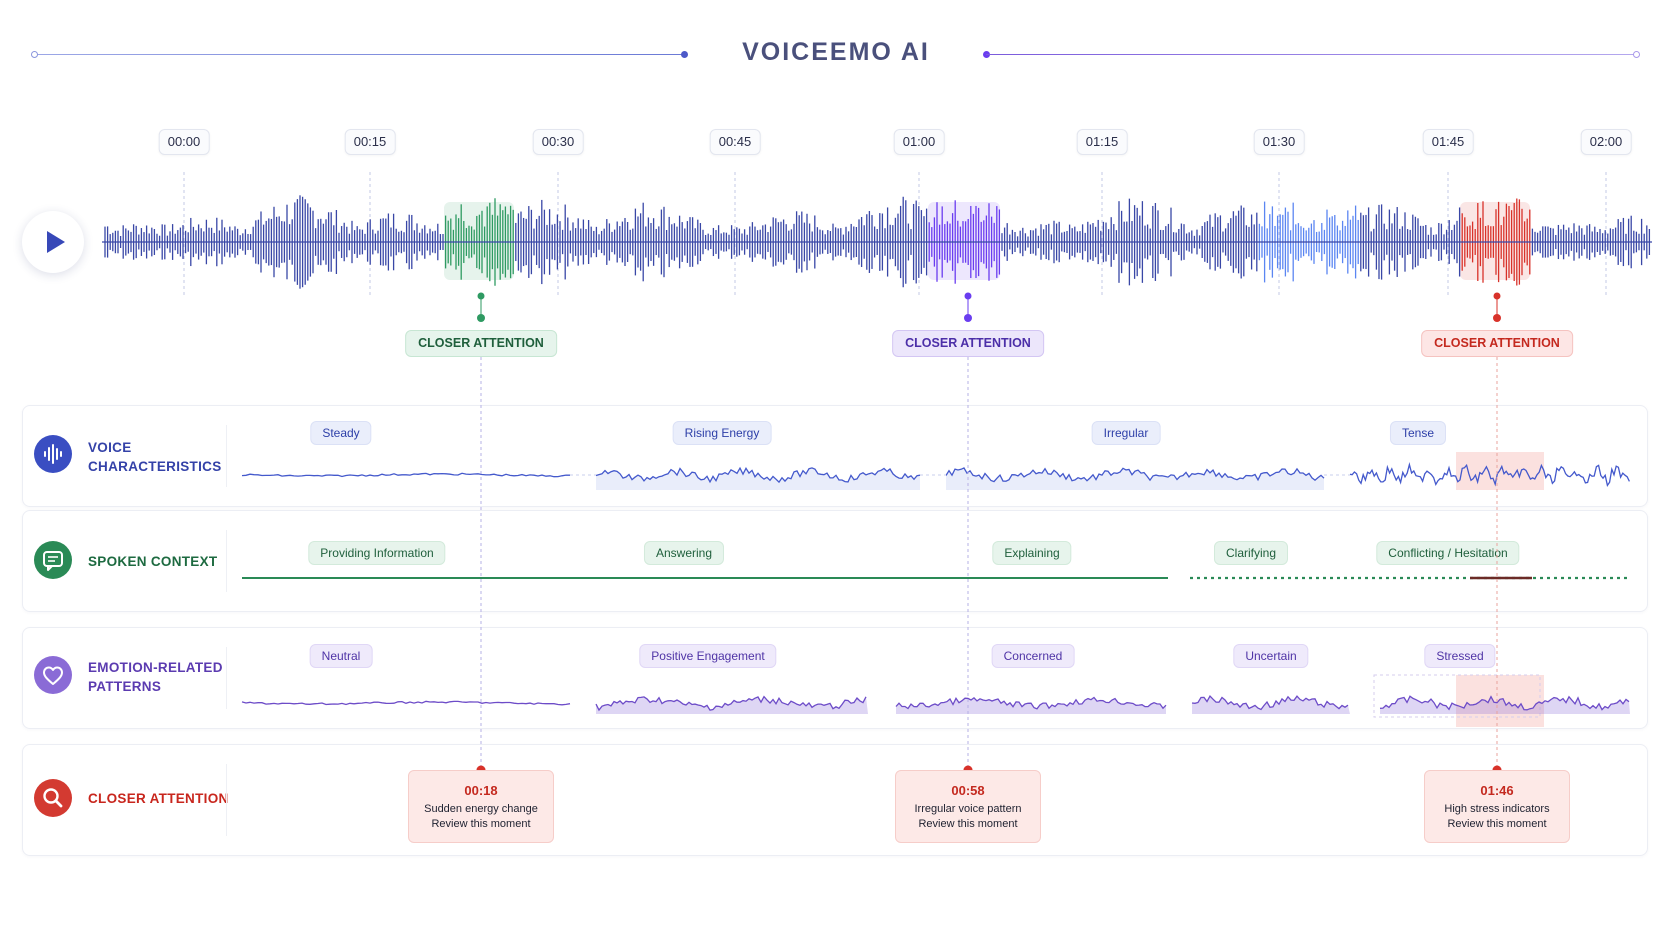  What do you see at coordinates (684, 553) in the screenshot?
I see `spoken-segment-label: Answering` at bounding box center [684, 553].